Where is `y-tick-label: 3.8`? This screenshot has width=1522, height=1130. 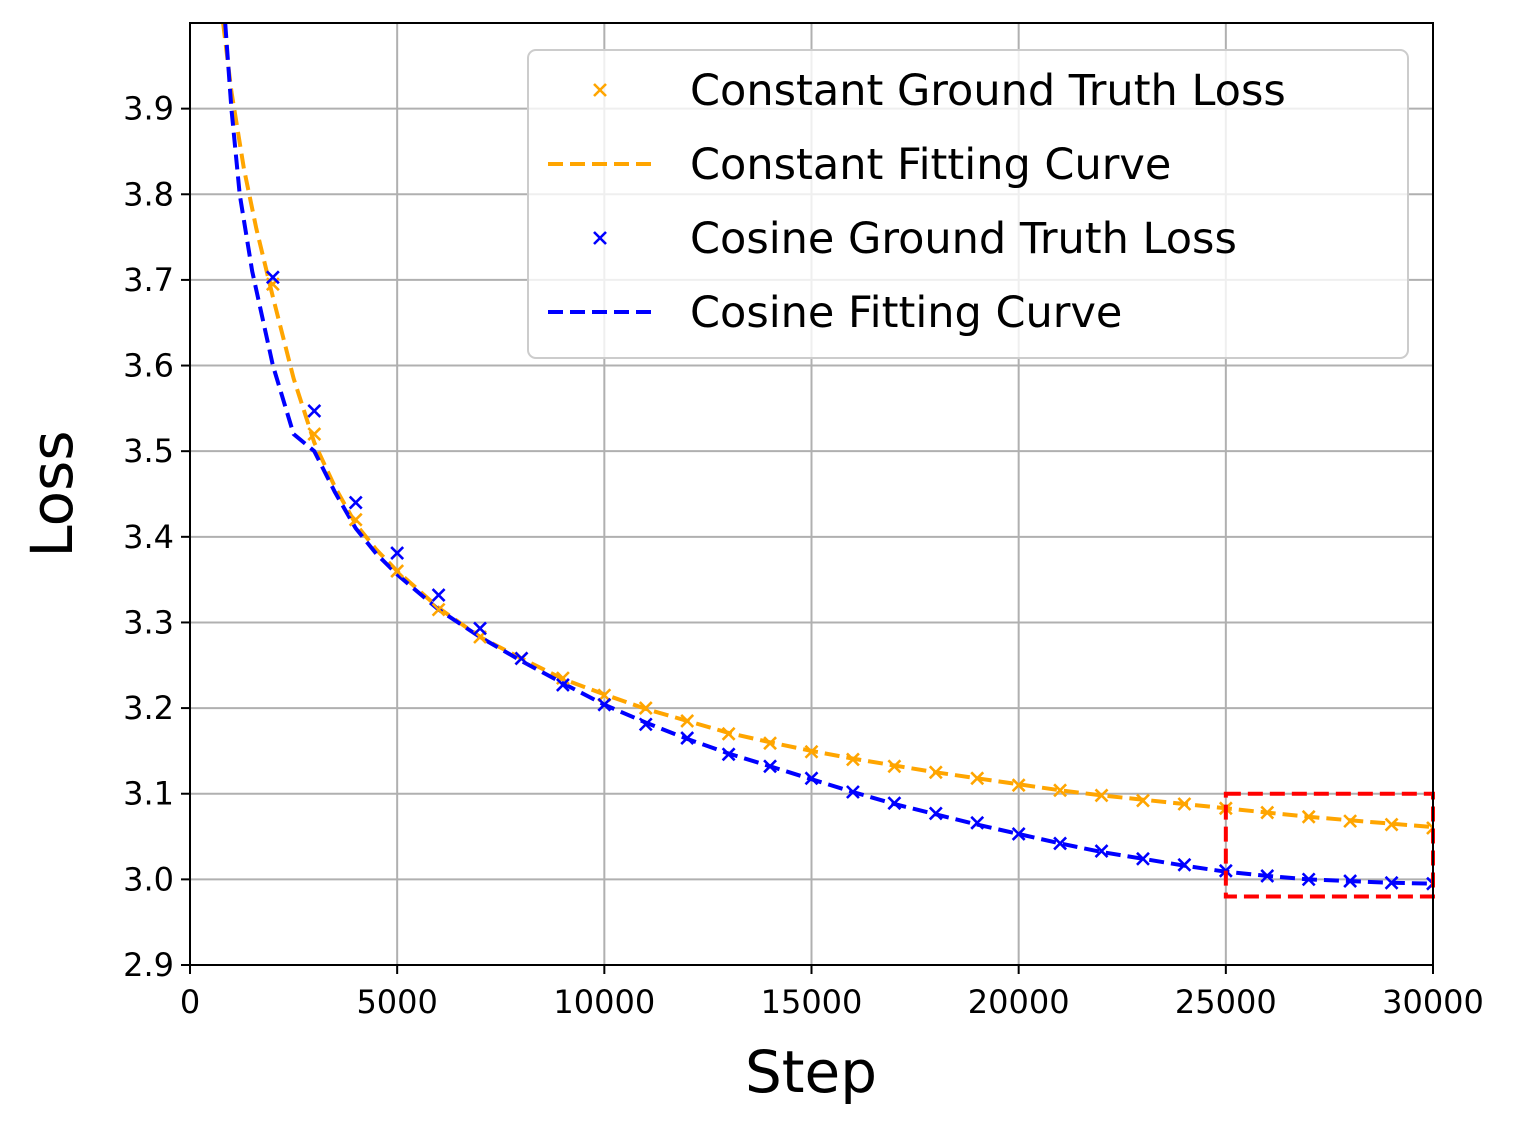
y-tick-label: 3.8 is located at coordinates (148, 194).